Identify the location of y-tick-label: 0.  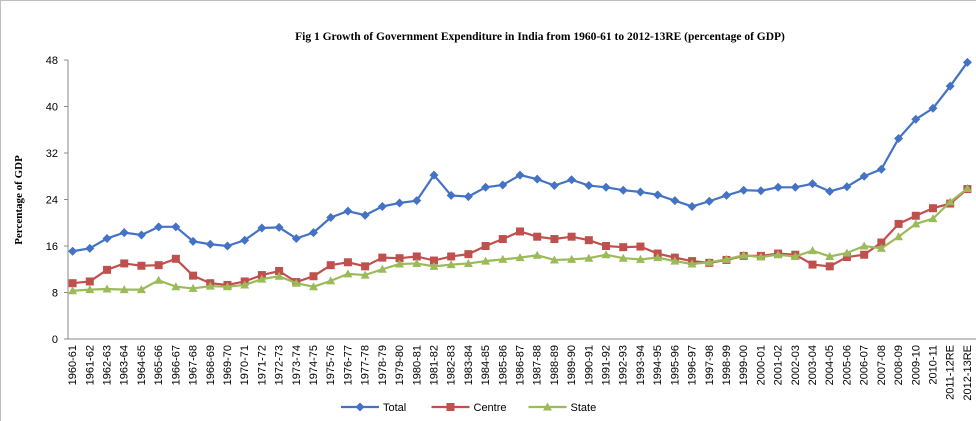
(55, 340).